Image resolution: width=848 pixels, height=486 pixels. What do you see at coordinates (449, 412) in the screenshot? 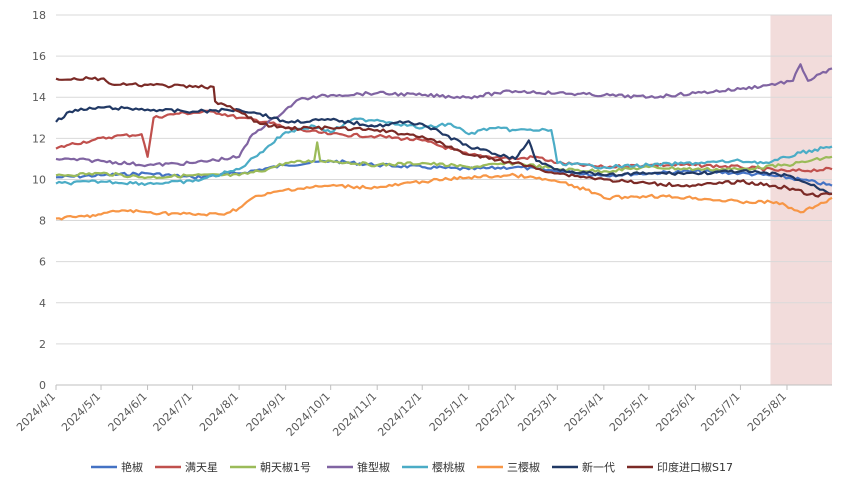
I see `x-tick-label: 2025/1/1` at bounding box center [449, 412].